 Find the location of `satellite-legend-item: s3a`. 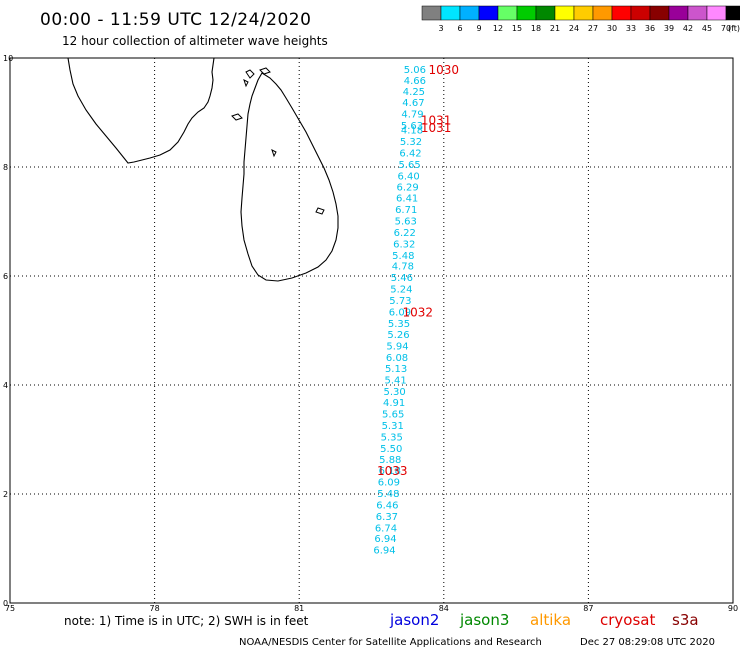

satellite-legend-item: s3a is located at coordinates (685, 620).